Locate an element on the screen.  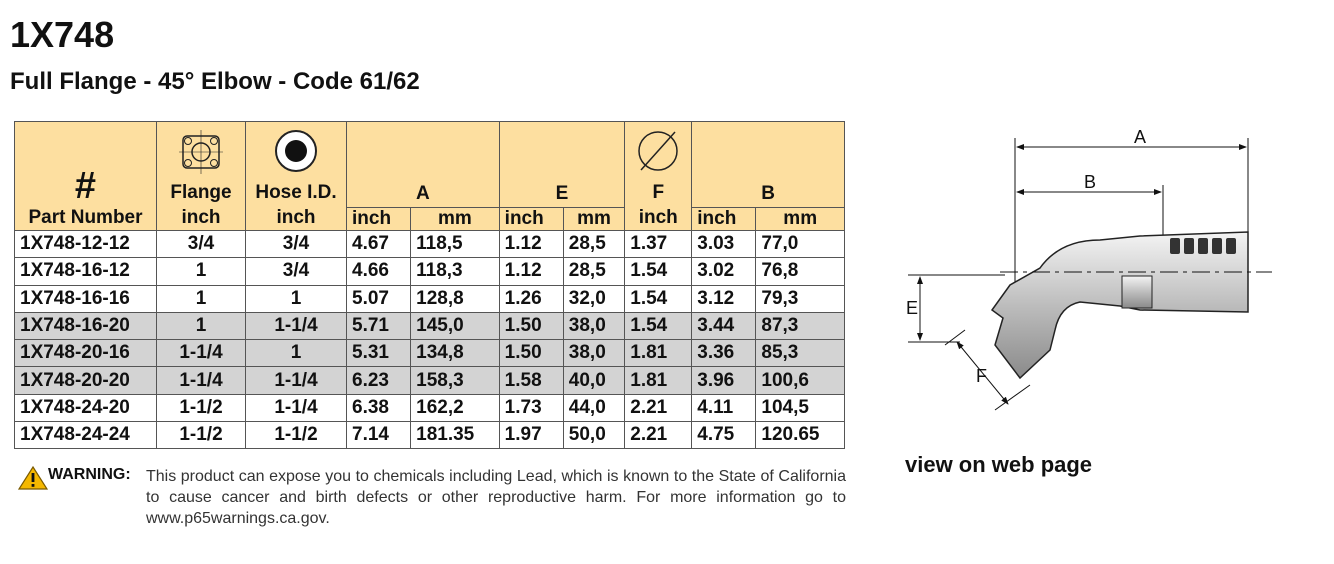
table-cell: 87,3 is located at coordinates (800, 326).